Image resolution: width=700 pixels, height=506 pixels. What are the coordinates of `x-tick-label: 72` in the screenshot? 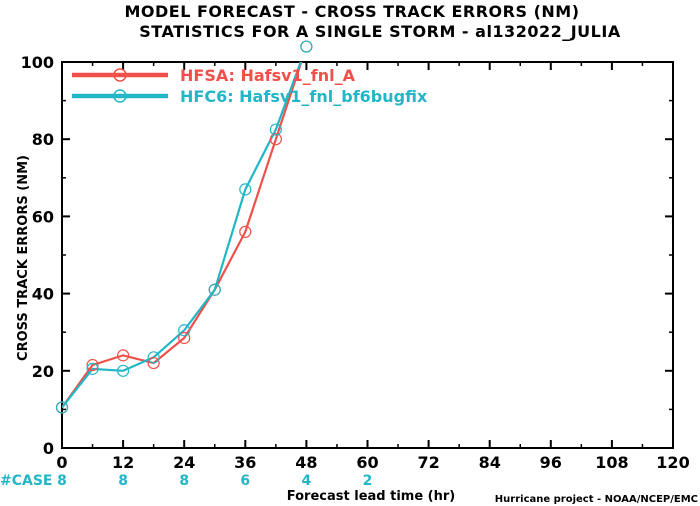 It's located at (428, 462).